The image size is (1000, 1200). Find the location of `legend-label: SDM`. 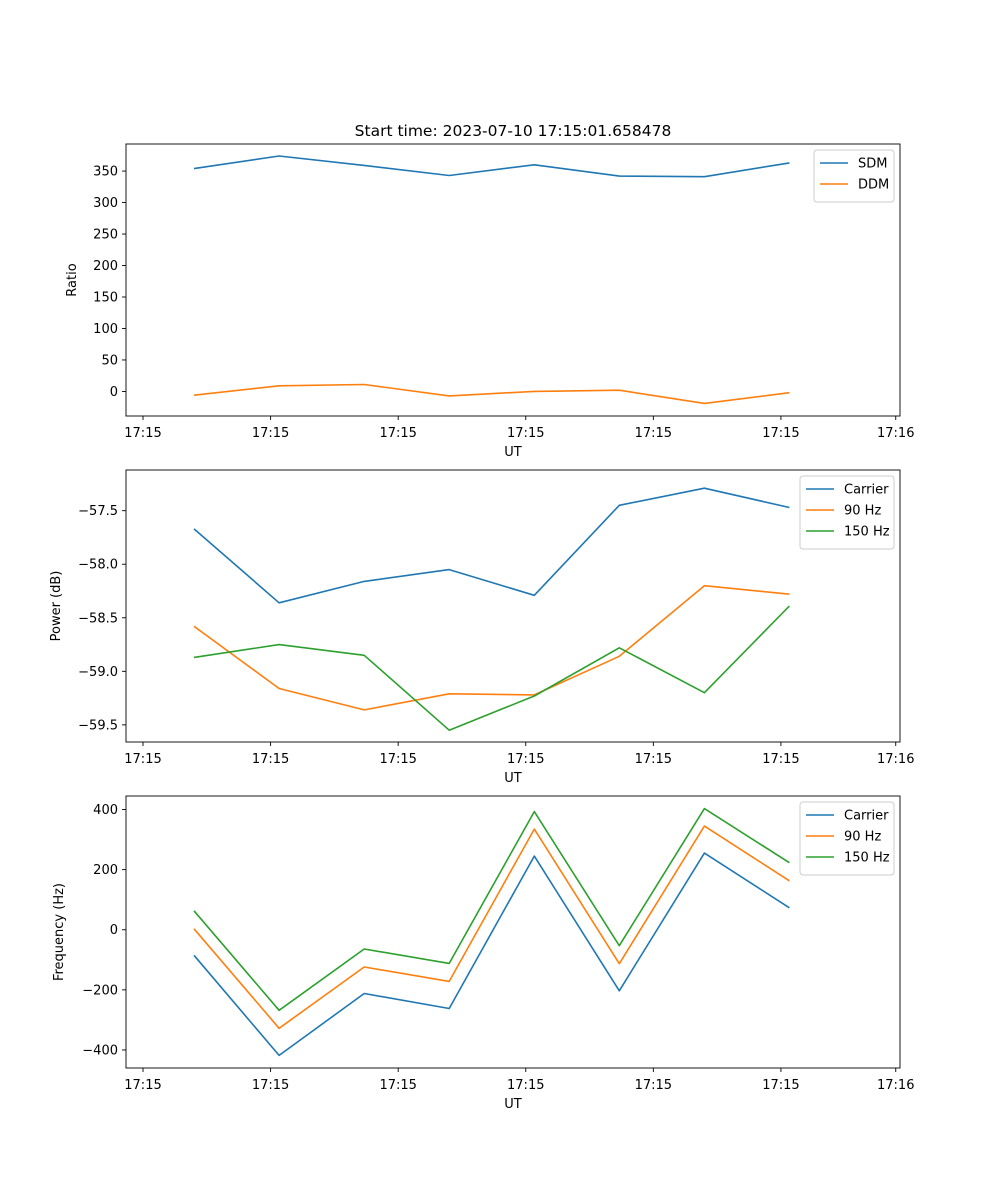

legend-label: SDM is located at coordinates (872, 164).